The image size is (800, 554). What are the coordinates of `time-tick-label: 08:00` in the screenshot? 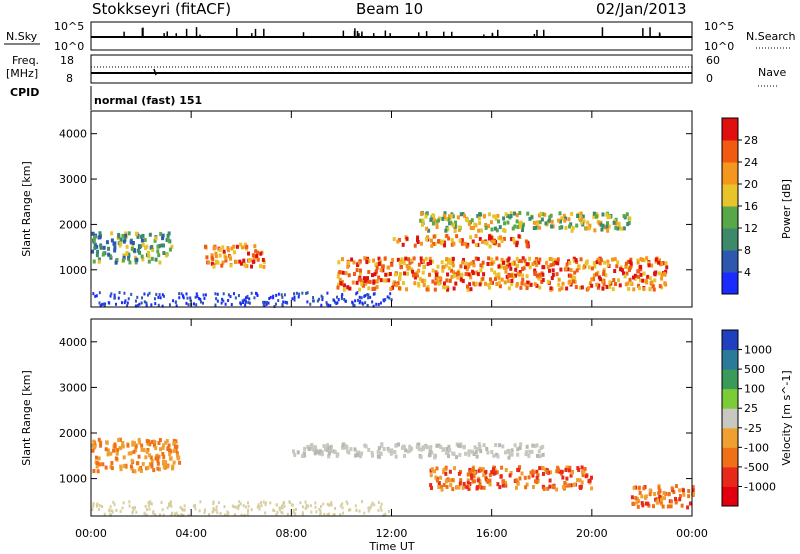 It's located at (291, 533).